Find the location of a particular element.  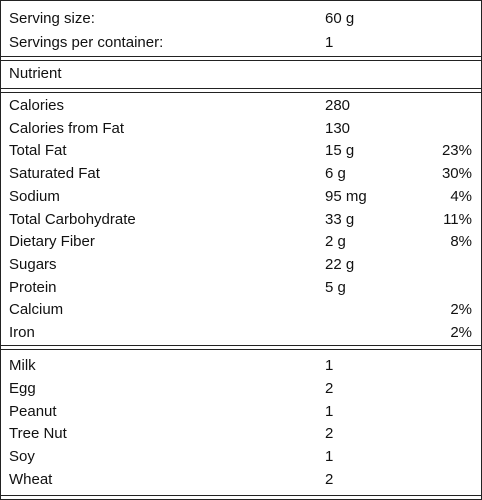

row-value: 95 mg is located at coordinates (346, 196).